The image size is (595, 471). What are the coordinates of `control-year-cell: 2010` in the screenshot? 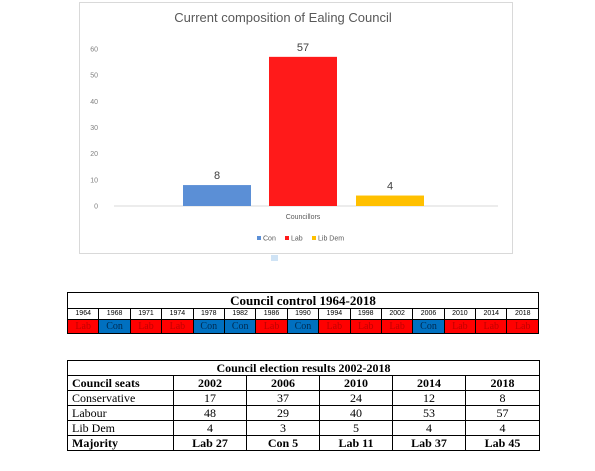 It's located at (460, 314).